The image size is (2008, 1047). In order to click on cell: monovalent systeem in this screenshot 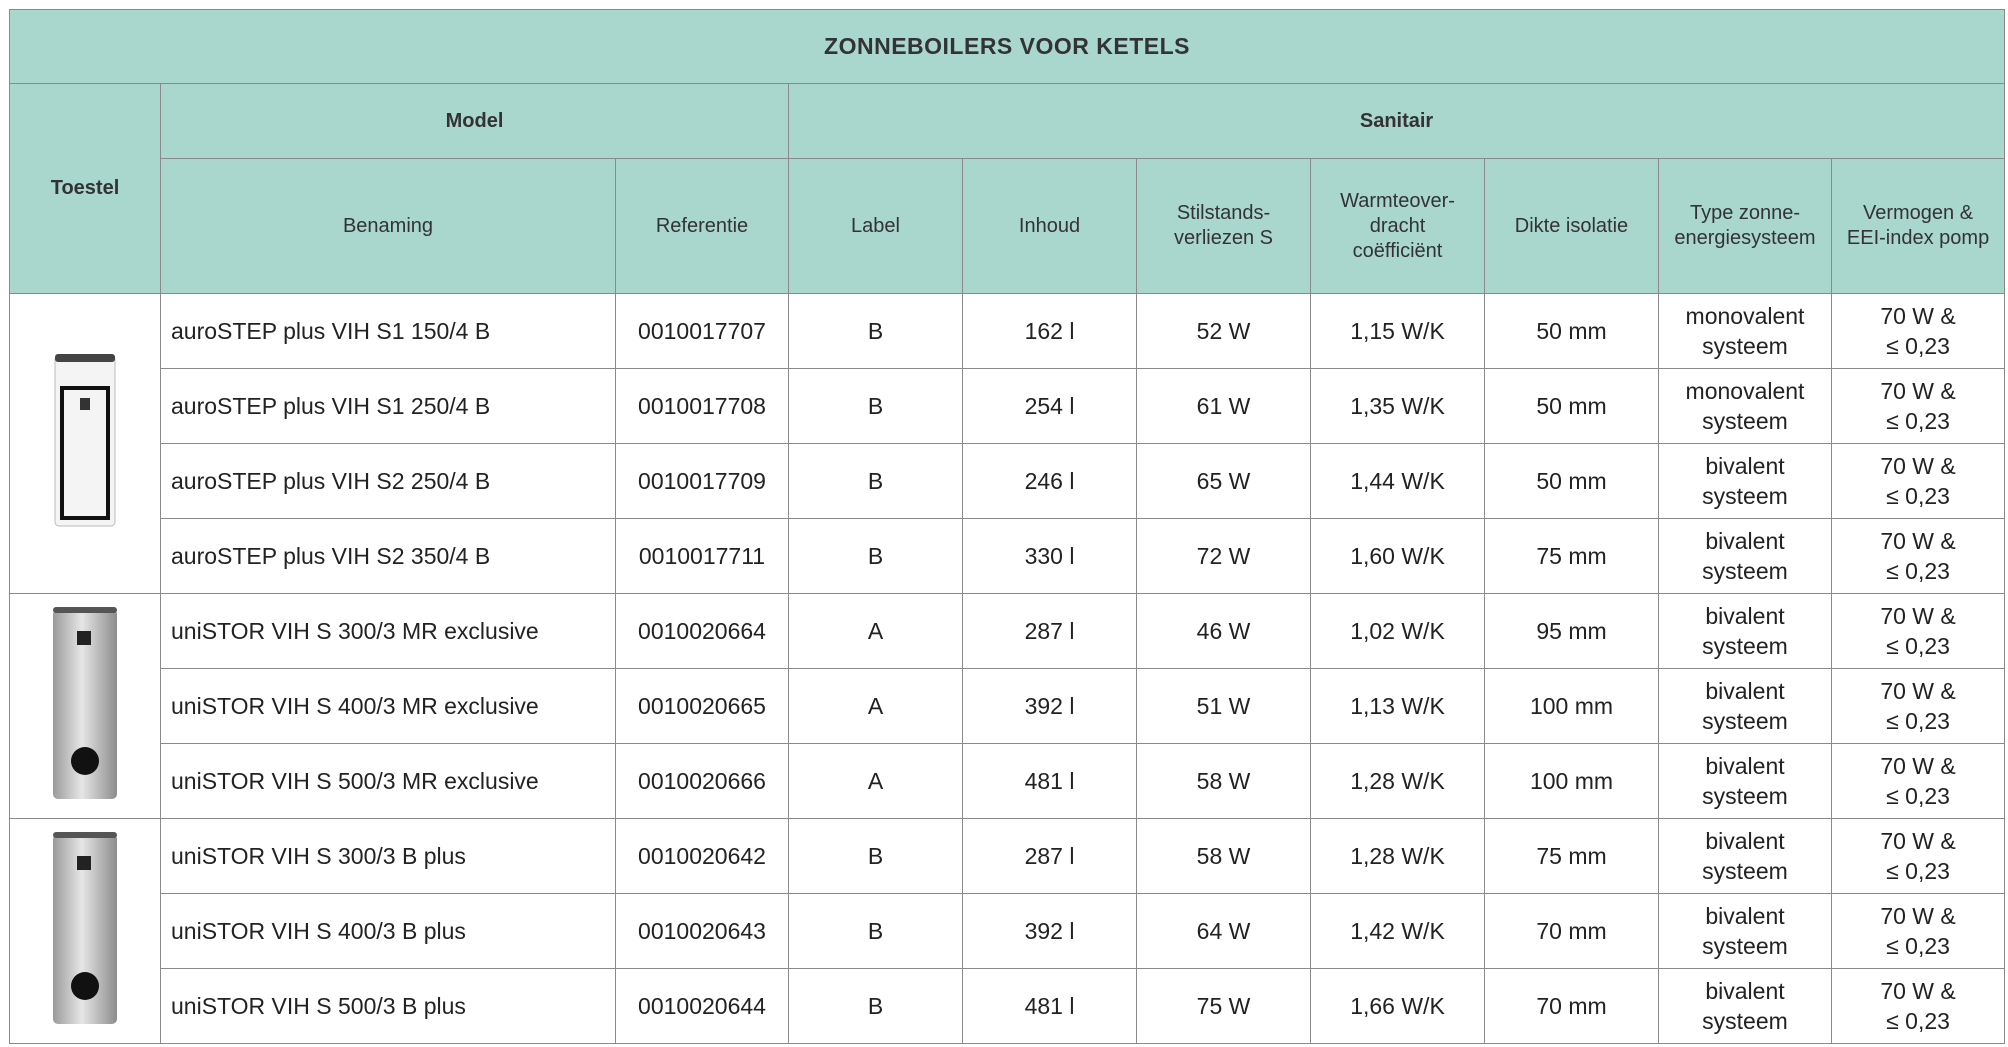, I will do `click(1745, 331)`.